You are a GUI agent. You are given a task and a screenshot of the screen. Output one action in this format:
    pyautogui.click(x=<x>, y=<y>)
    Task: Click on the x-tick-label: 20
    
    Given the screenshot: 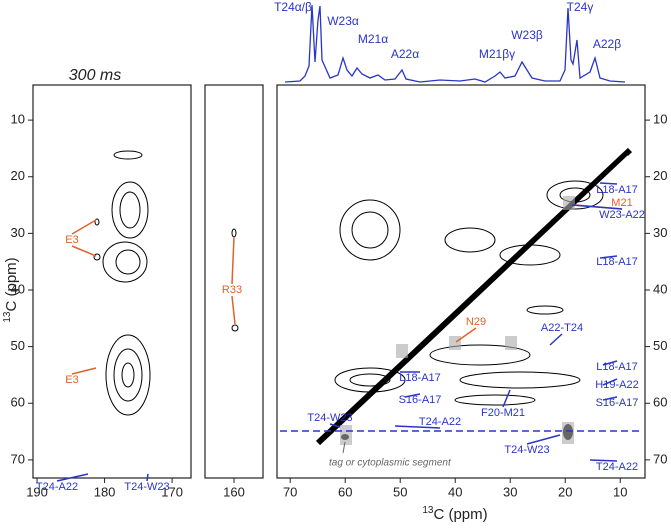 What is the action you would take?
    pyautogui.click(x=565, y=491)
    